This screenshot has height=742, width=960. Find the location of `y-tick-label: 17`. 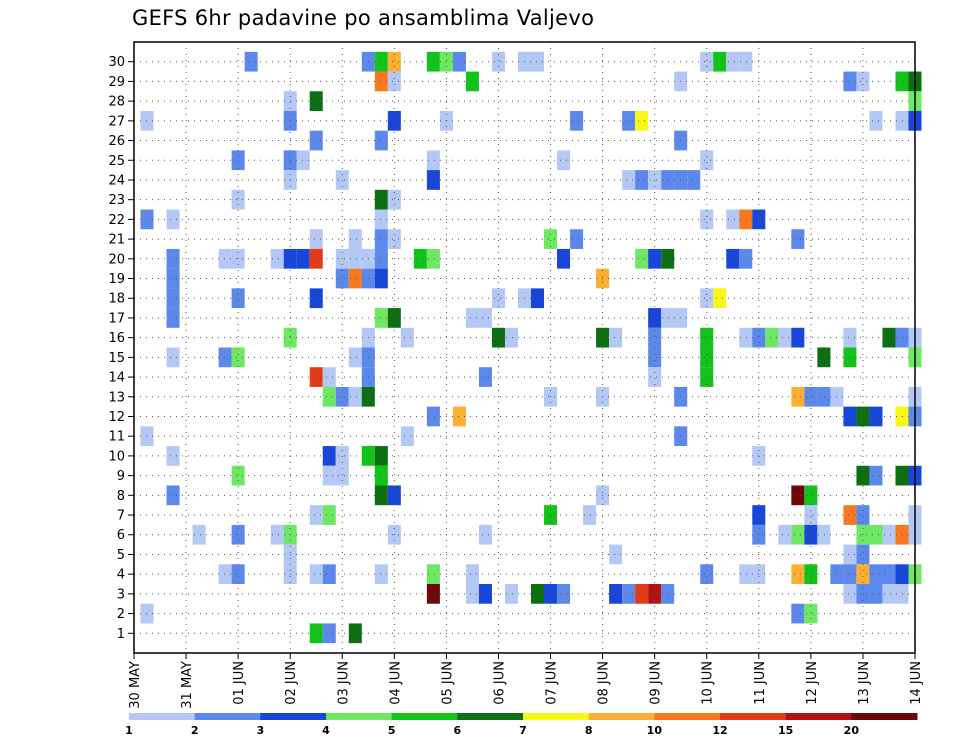

y-tick-label: 17 is located at coordinates (116, 318).